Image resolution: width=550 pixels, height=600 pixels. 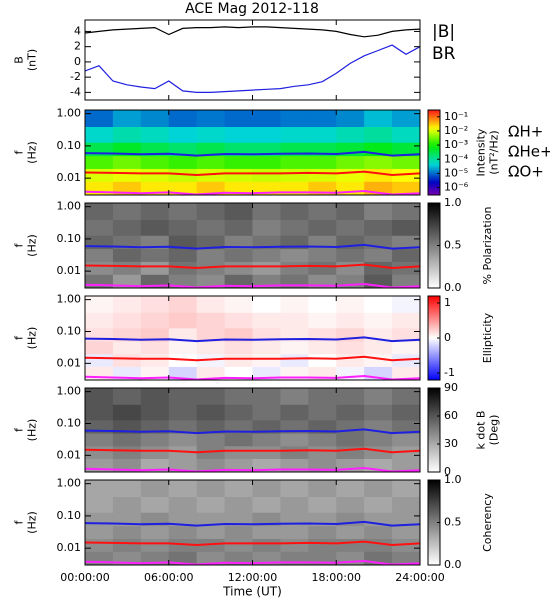 I want to click on x-tick-label: 00:00:00, so click(x=84, y=577).